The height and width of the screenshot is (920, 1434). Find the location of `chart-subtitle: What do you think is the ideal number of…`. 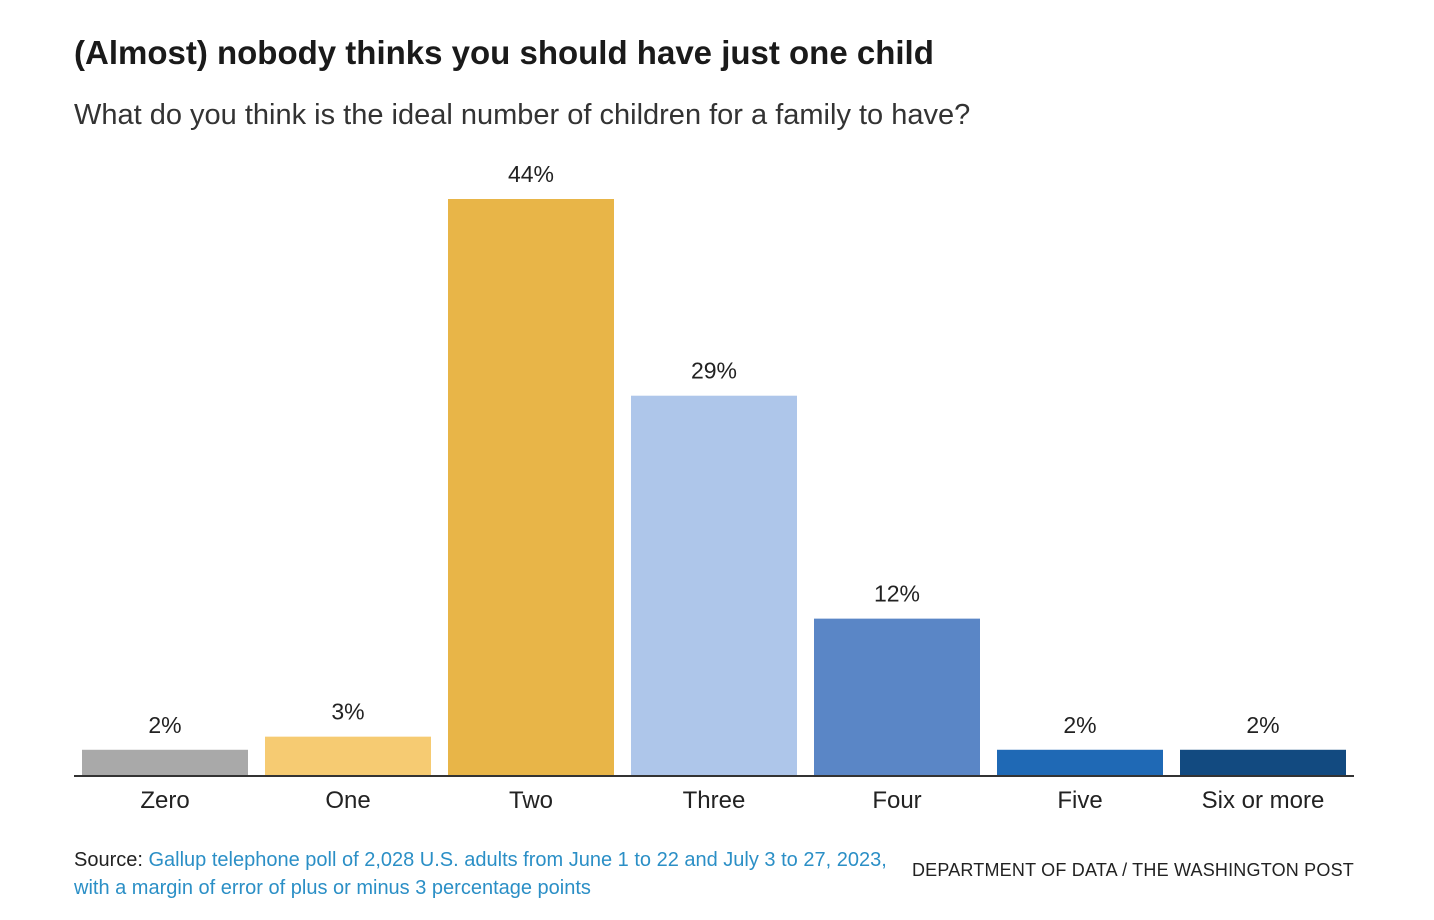

chart-subtitle: What do you think is the ideal number of… is located at coordinates (522, 115).